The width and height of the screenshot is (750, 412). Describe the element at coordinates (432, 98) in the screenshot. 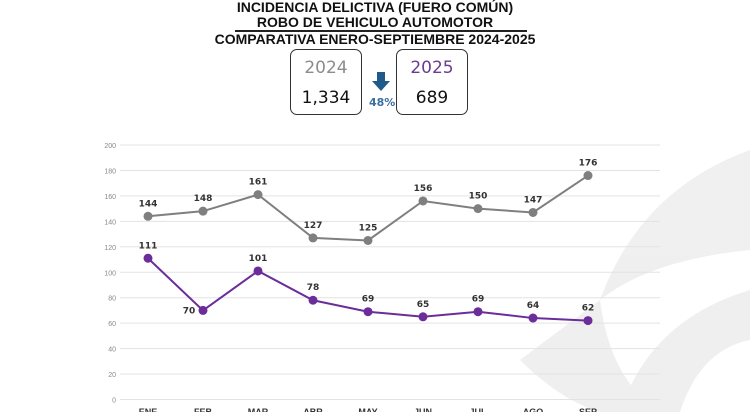

I see `total-value: 689` at that location.